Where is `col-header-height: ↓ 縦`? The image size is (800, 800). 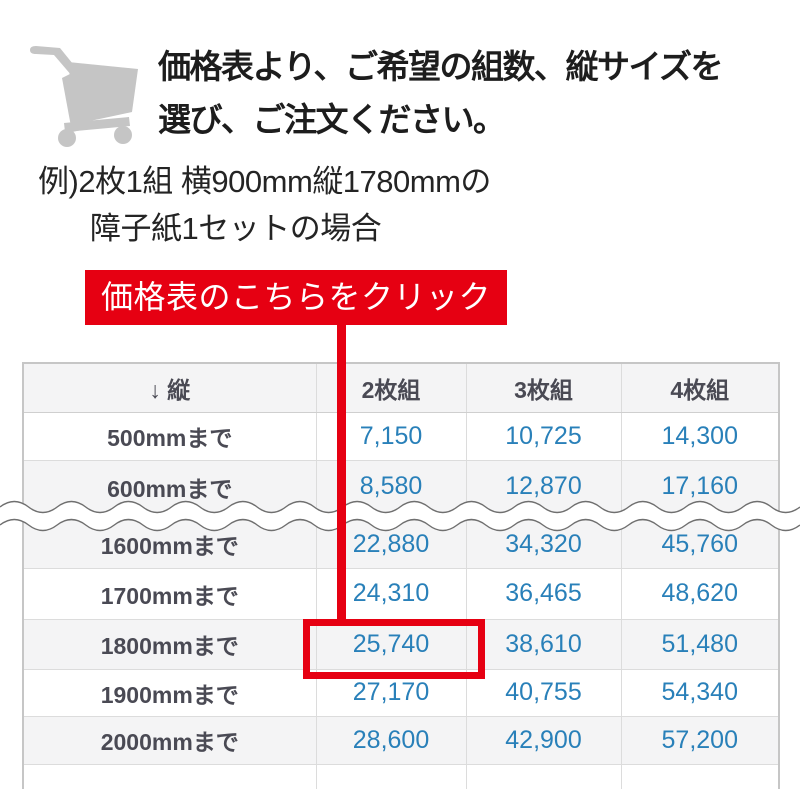
col-header-height: ↓ 縦 is located at coordinates (169, 387).